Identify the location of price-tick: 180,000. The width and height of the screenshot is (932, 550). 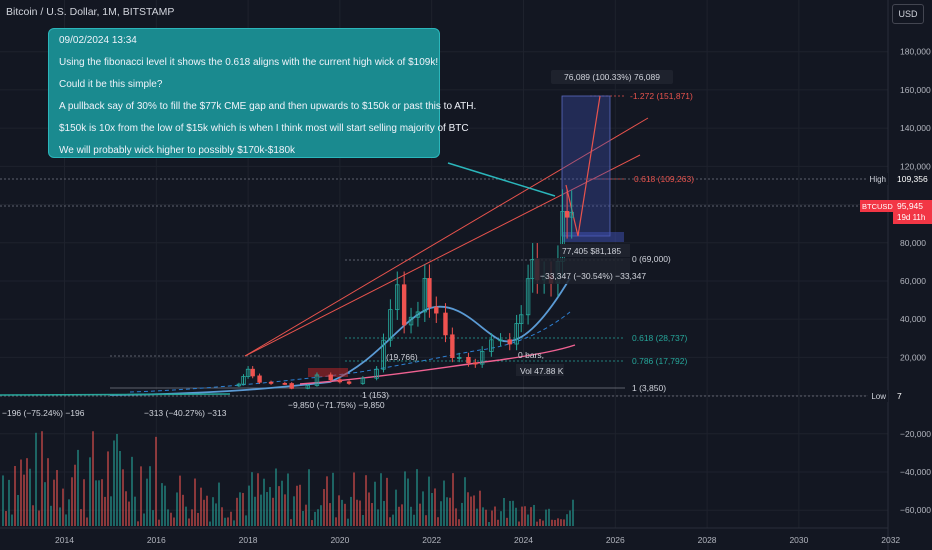
(915, 52).